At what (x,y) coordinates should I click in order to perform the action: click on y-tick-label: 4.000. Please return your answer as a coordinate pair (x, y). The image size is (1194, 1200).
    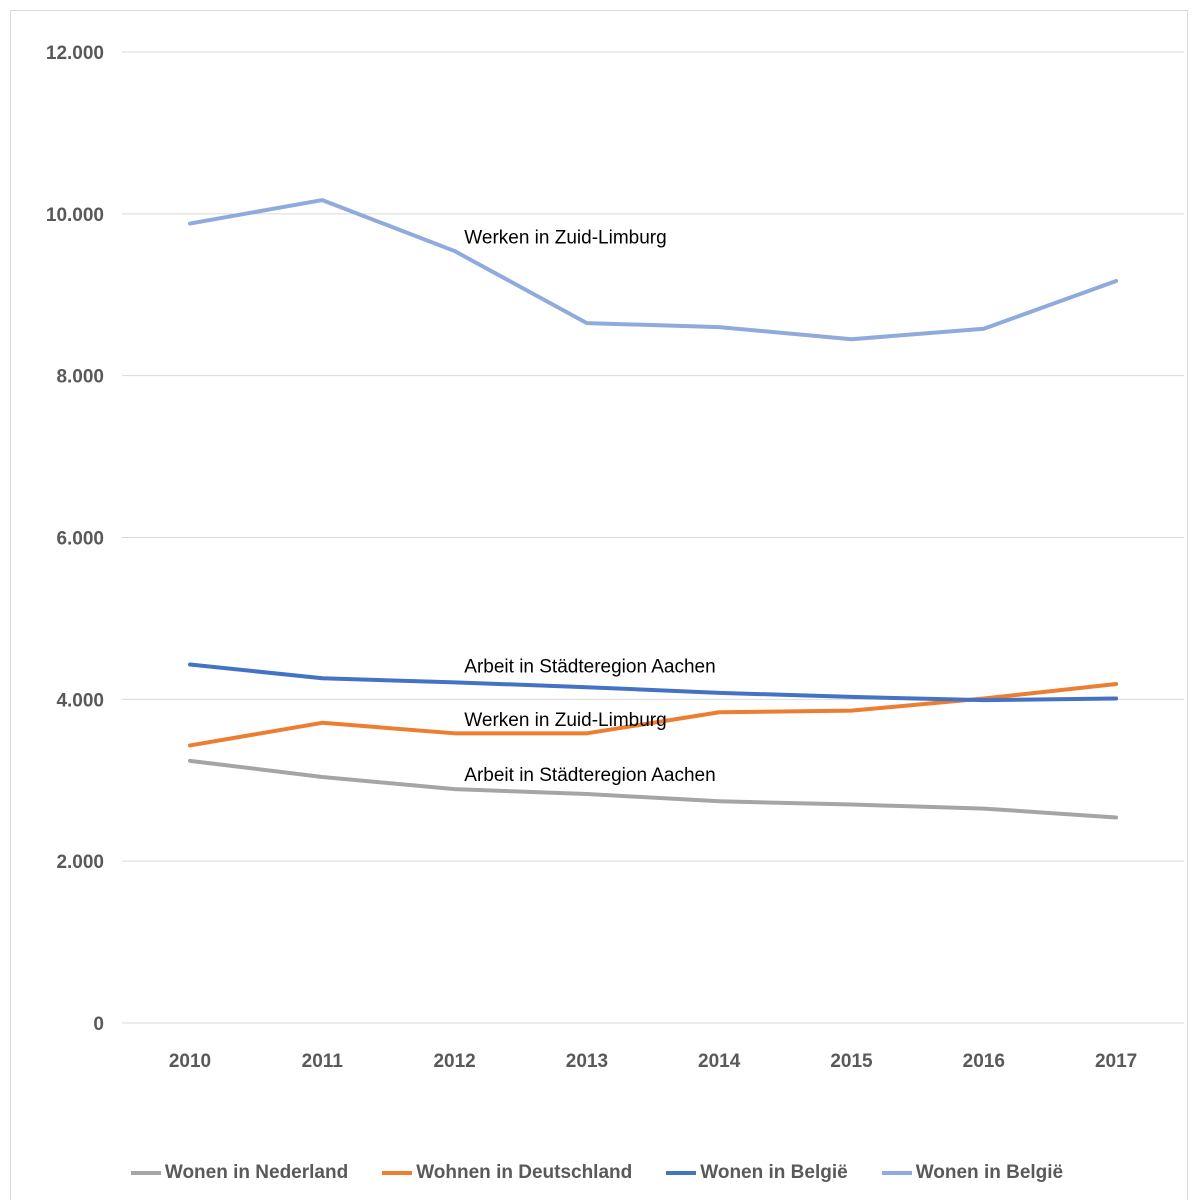
    Looking at the image, I should click on (80, 700).